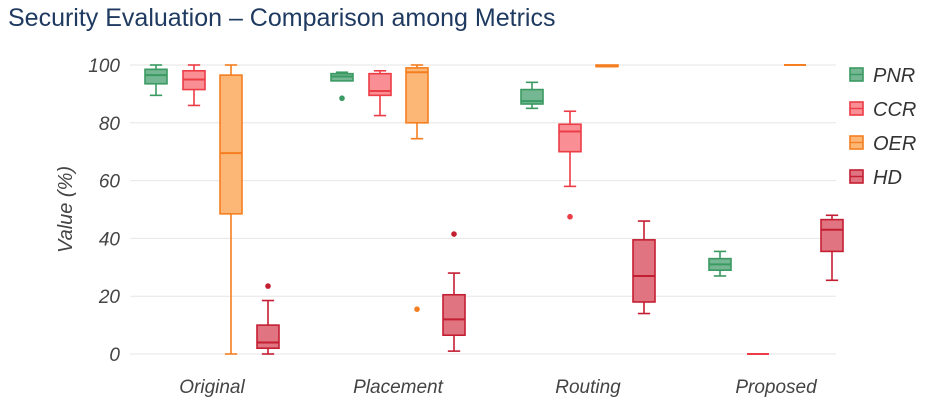 This screenshot has width=940, height=404. I want to click on box-oer-original, so click(231, 209).